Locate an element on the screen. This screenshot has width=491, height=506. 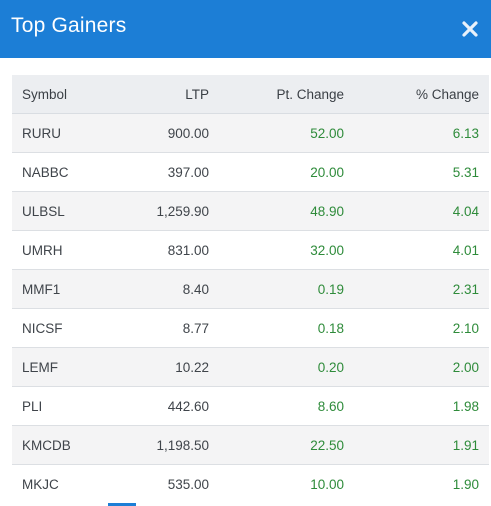
table-header: Symbol LTP Pt. Change % Change is located at coordinates (250, 94).